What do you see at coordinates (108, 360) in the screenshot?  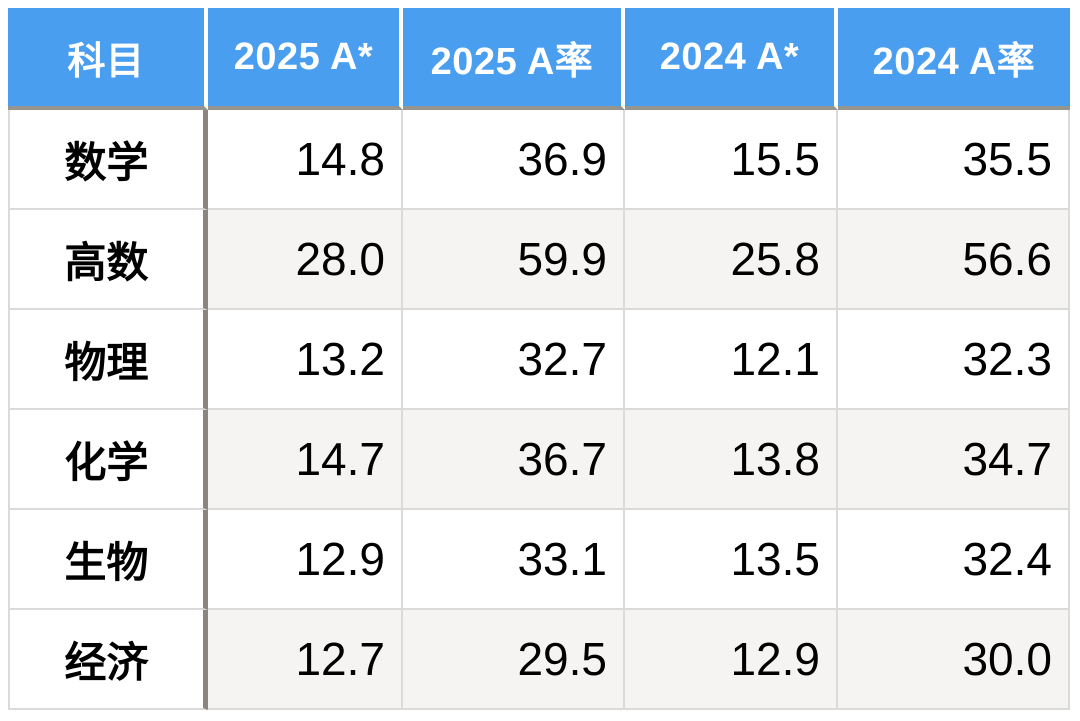 I see `subject-cell: 物理` at bounding box center [108, 360].